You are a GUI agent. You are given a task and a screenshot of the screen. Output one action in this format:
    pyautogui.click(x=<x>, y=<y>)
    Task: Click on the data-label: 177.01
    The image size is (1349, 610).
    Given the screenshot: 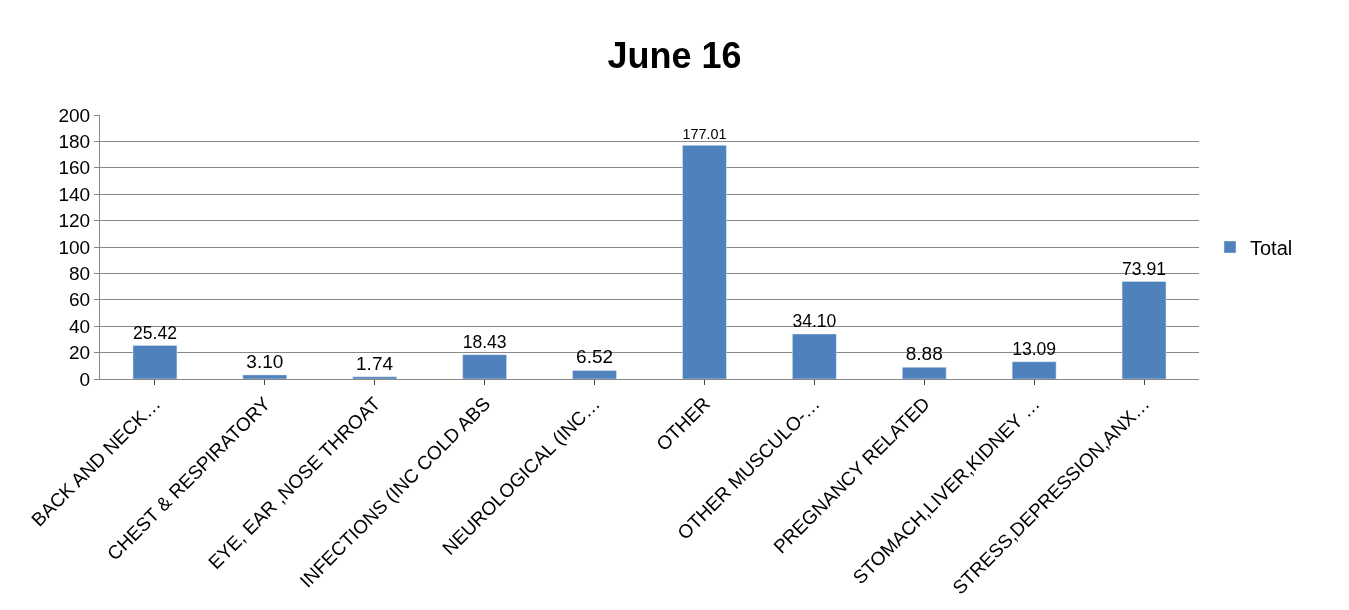 What is the action you would take?
    pyautogui.click(x=704, y=134)
    